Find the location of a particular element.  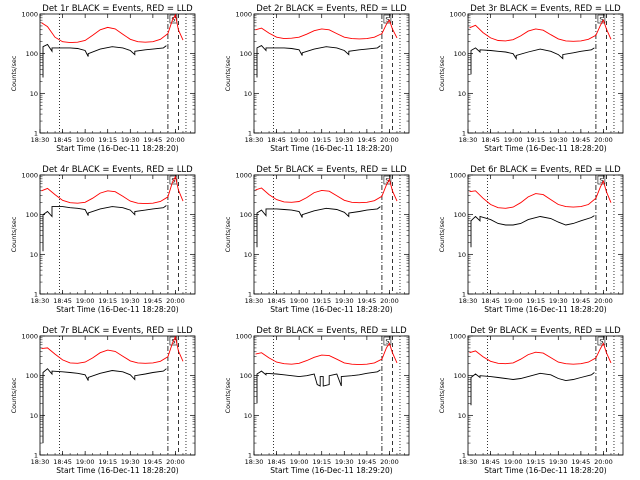

panel-title: Det 8r BLACK = Events, RED = LLD is located at coordinates (331, 331).